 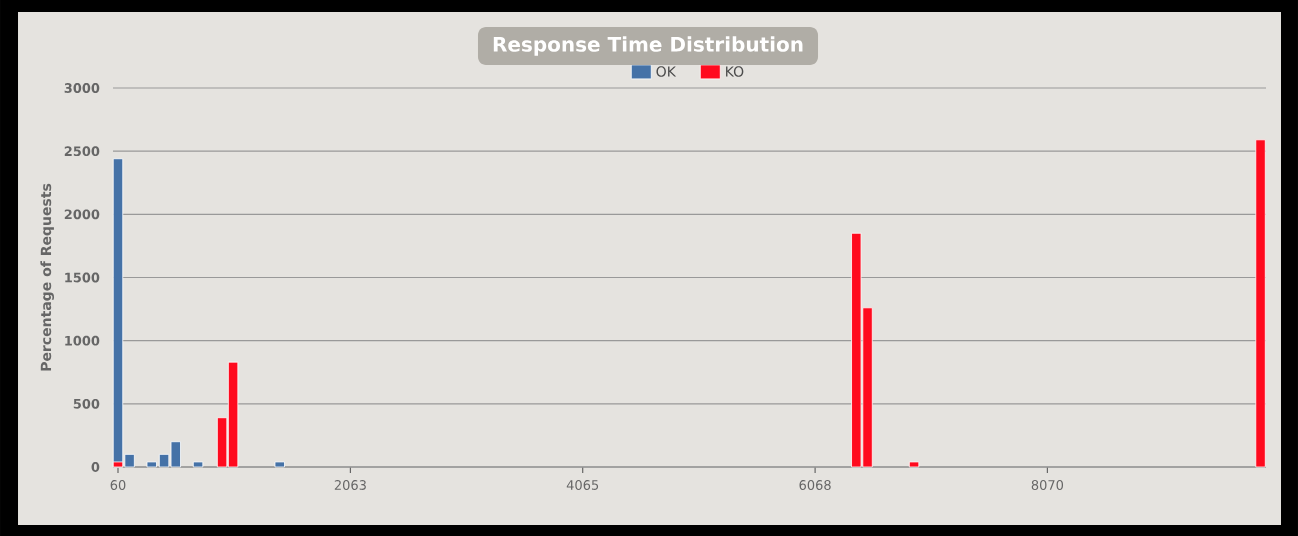 What do you see at coordinates (82, 88) in the screenshot?
I see `y-tick-label: 3000` at bounding box center [82, 88].